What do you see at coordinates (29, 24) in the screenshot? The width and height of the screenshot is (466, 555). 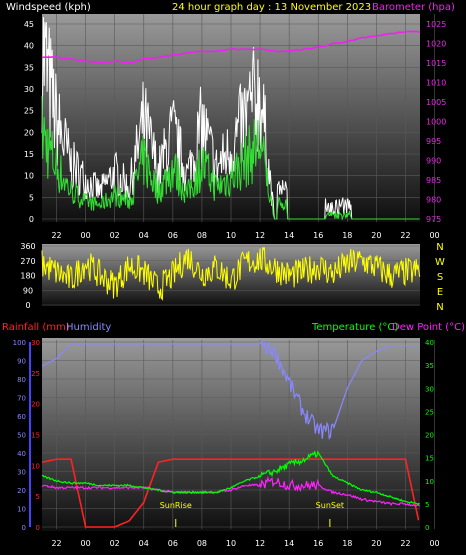 I see `wind-tick-label: 45` at bounding box center [29, 24].